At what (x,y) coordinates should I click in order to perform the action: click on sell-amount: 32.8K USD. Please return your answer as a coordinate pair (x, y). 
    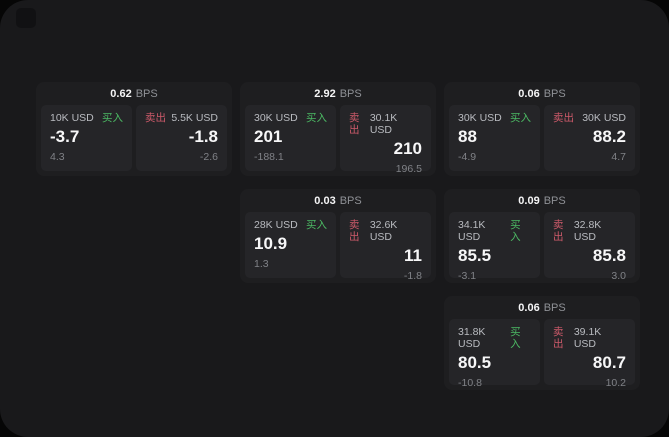
    Looking at the image, I should click on (587, 231).